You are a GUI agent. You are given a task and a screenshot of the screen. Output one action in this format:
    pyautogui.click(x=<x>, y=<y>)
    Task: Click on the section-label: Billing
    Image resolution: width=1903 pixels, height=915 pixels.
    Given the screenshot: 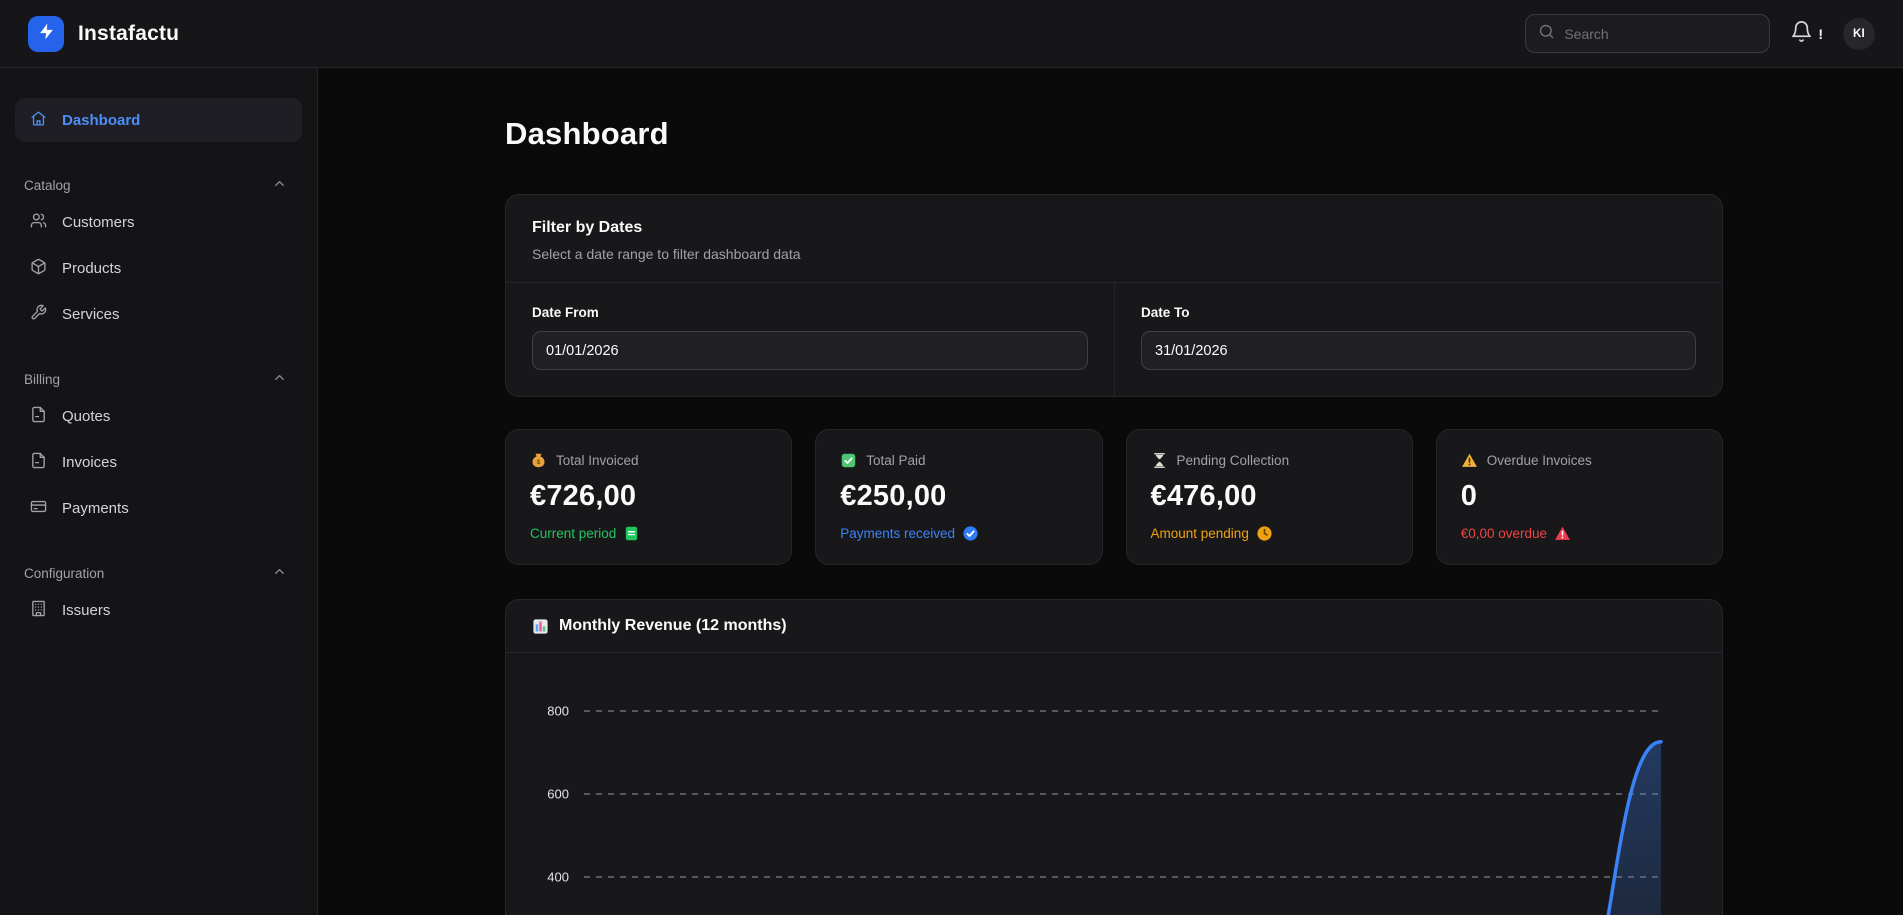 What is the action you would take?
    pyautogui.click(x=42, y=379)
    